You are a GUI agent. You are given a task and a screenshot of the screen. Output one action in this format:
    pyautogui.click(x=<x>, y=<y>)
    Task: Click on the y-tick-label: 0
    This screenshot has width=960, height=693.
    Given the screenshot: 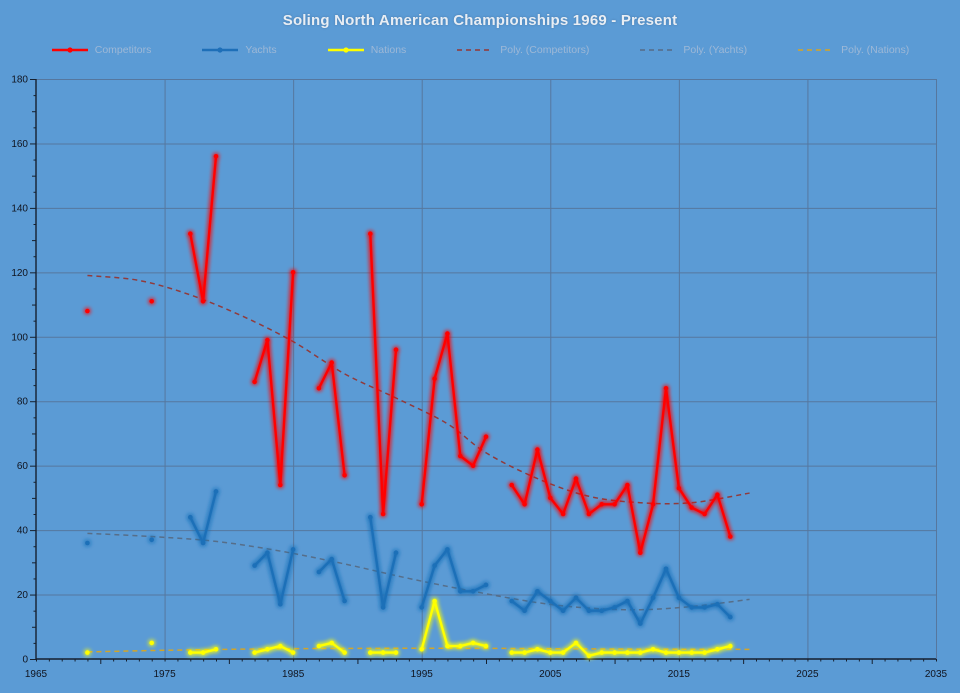 What is the action you would take?
    pyautogui.click(x=25, y=660)
    